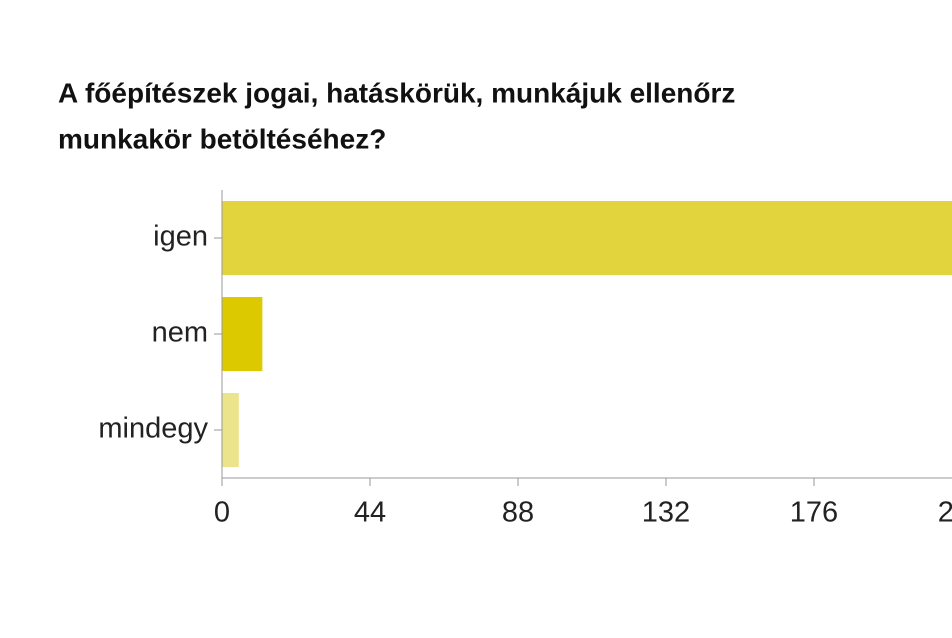 Image resolution: width=952 pixels, height=638 pixels. What do you see at coordinates (666, 513) in the screenshot?
I see `x-tick-label: 132` at bounding box center [666, 513].